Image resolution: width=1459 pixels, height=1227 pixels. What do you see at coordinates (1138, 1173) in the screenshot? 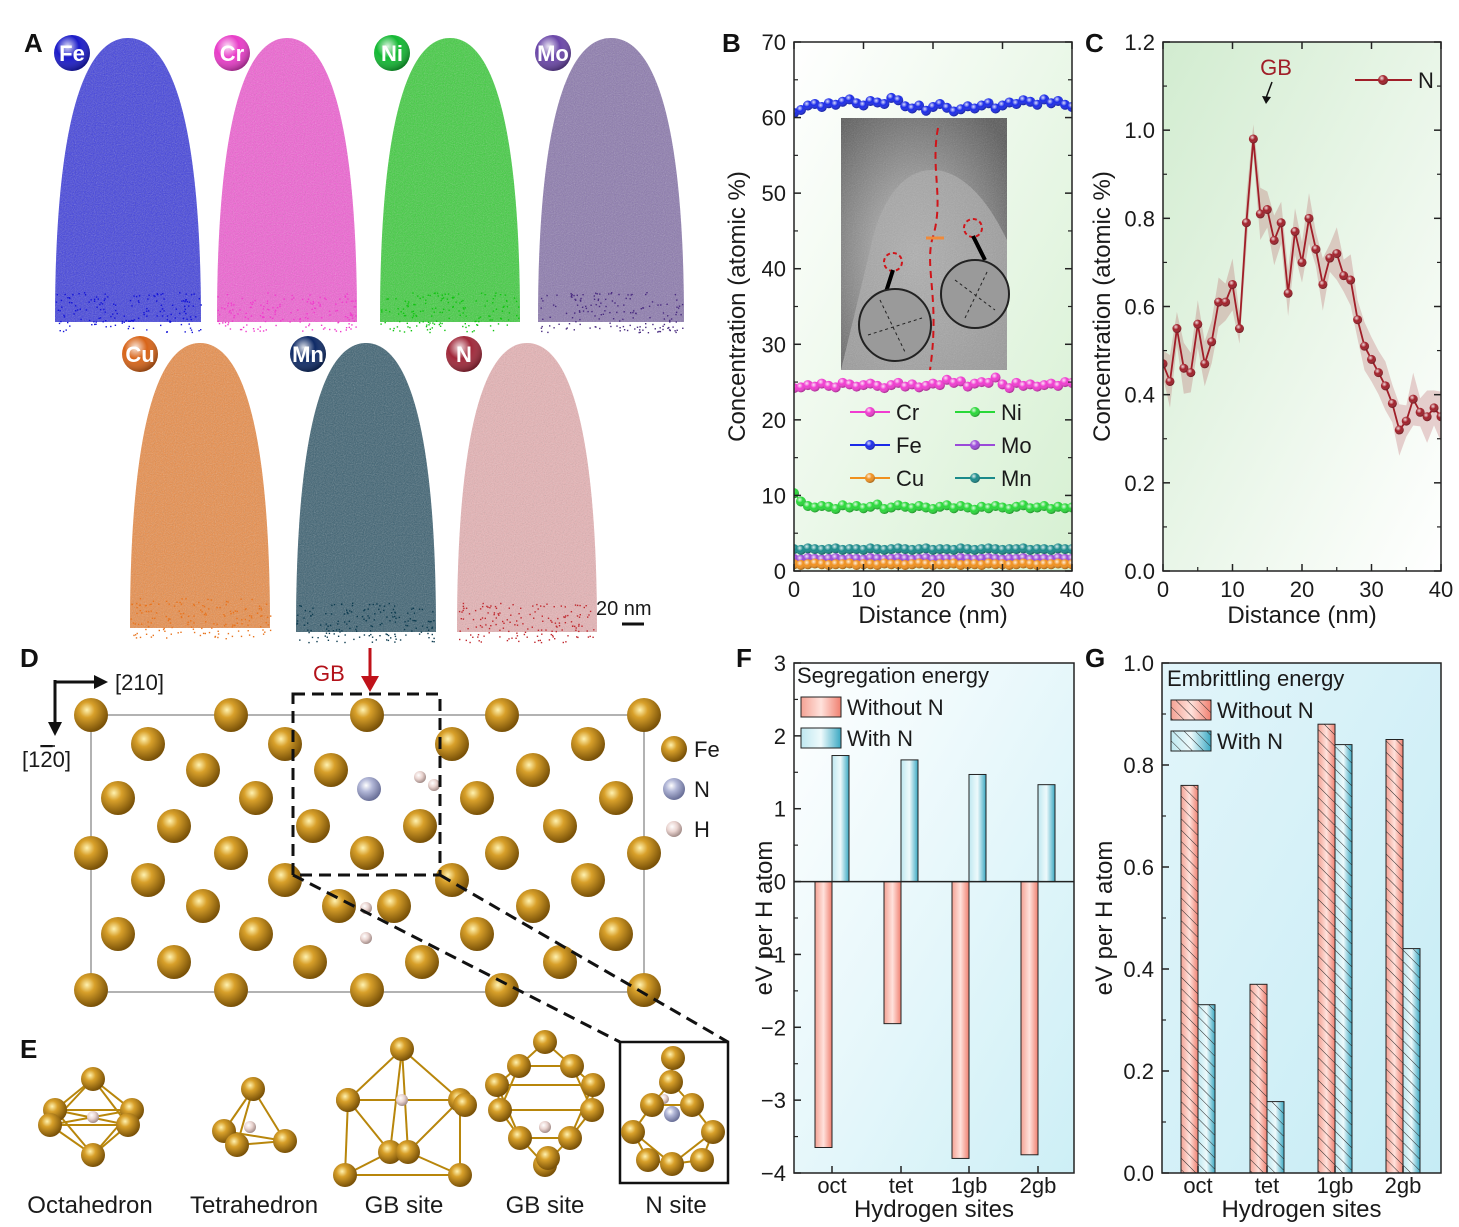
I see `y-tick-label: 0.0` at bounding box center [1138, 1173].